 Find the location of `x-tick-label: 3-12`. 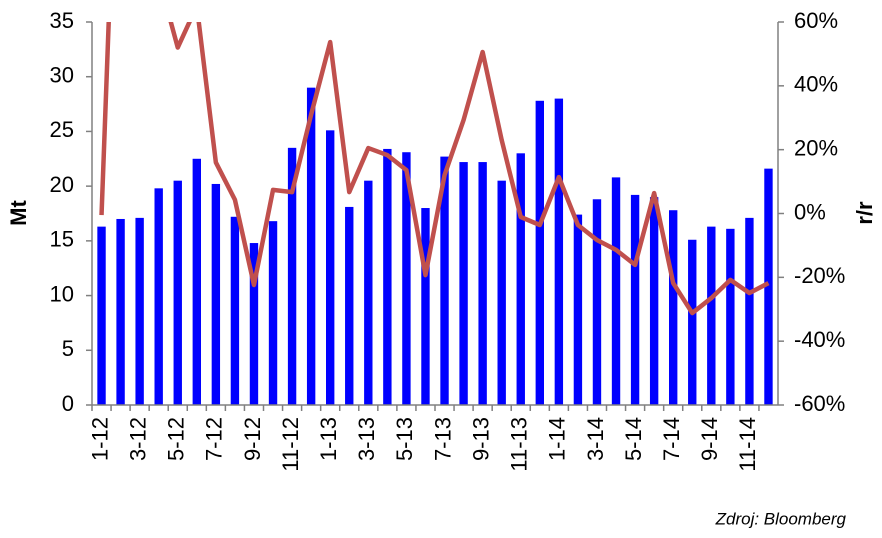

x-tick-label: 3-12 is located at coordinates (137, 439).